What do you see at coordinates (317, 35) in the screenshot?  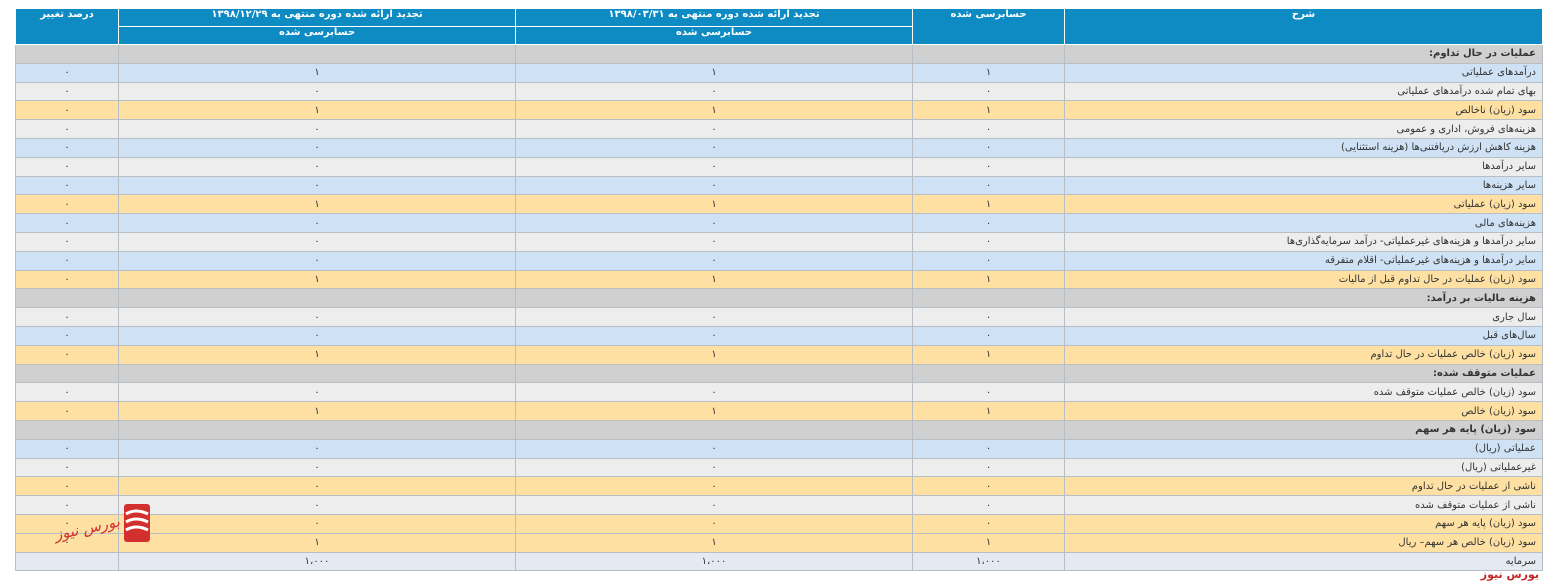 I see `header-audited-sub-2: حسابرسی شده` at bounding box center [317, 35].